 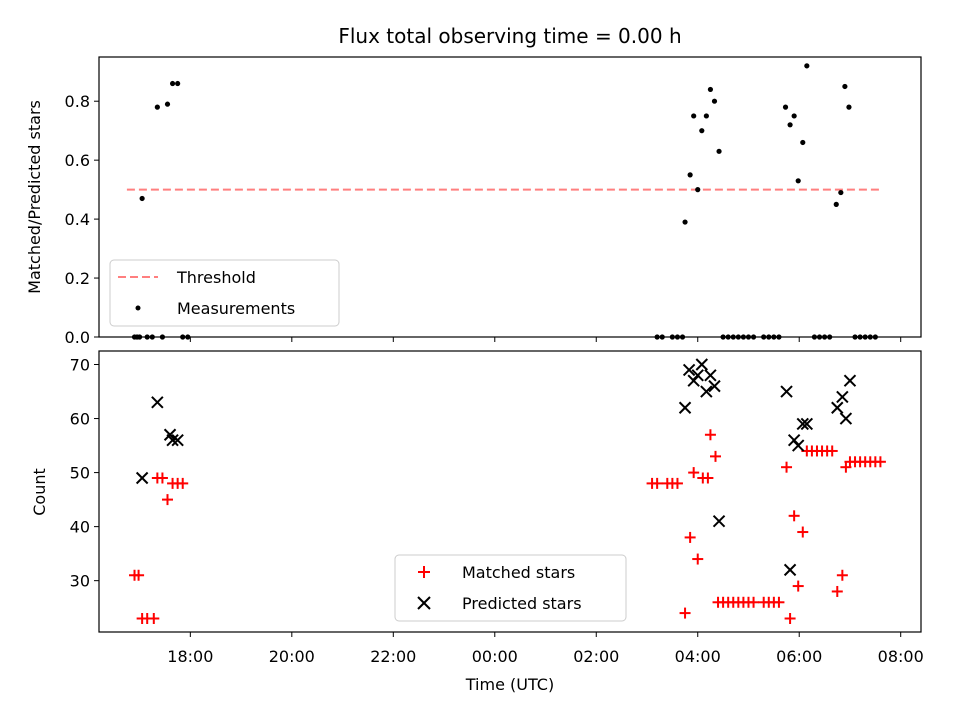 What do you see at coordinates (292, 656) in the screenshot?
I see `bottom-x-tick-label: 20:00` at bounding box center [292, 656].